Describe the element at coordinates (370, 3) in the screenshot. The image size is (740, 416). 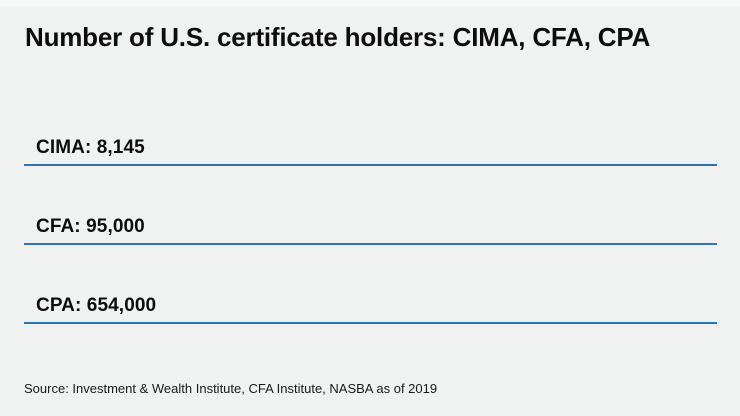
I see `top-edge-strip` at that location.